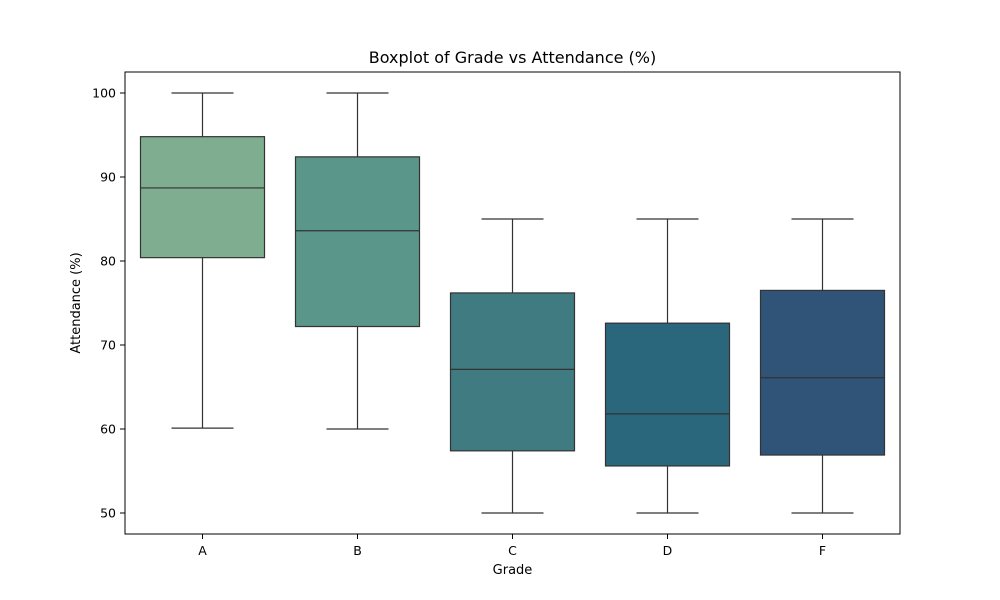 The height and width of the screenshot is (600, 1000). Describe the element at coordinates (108, 177) in the screenshot. I see `y-tick-label: 90` at that location.